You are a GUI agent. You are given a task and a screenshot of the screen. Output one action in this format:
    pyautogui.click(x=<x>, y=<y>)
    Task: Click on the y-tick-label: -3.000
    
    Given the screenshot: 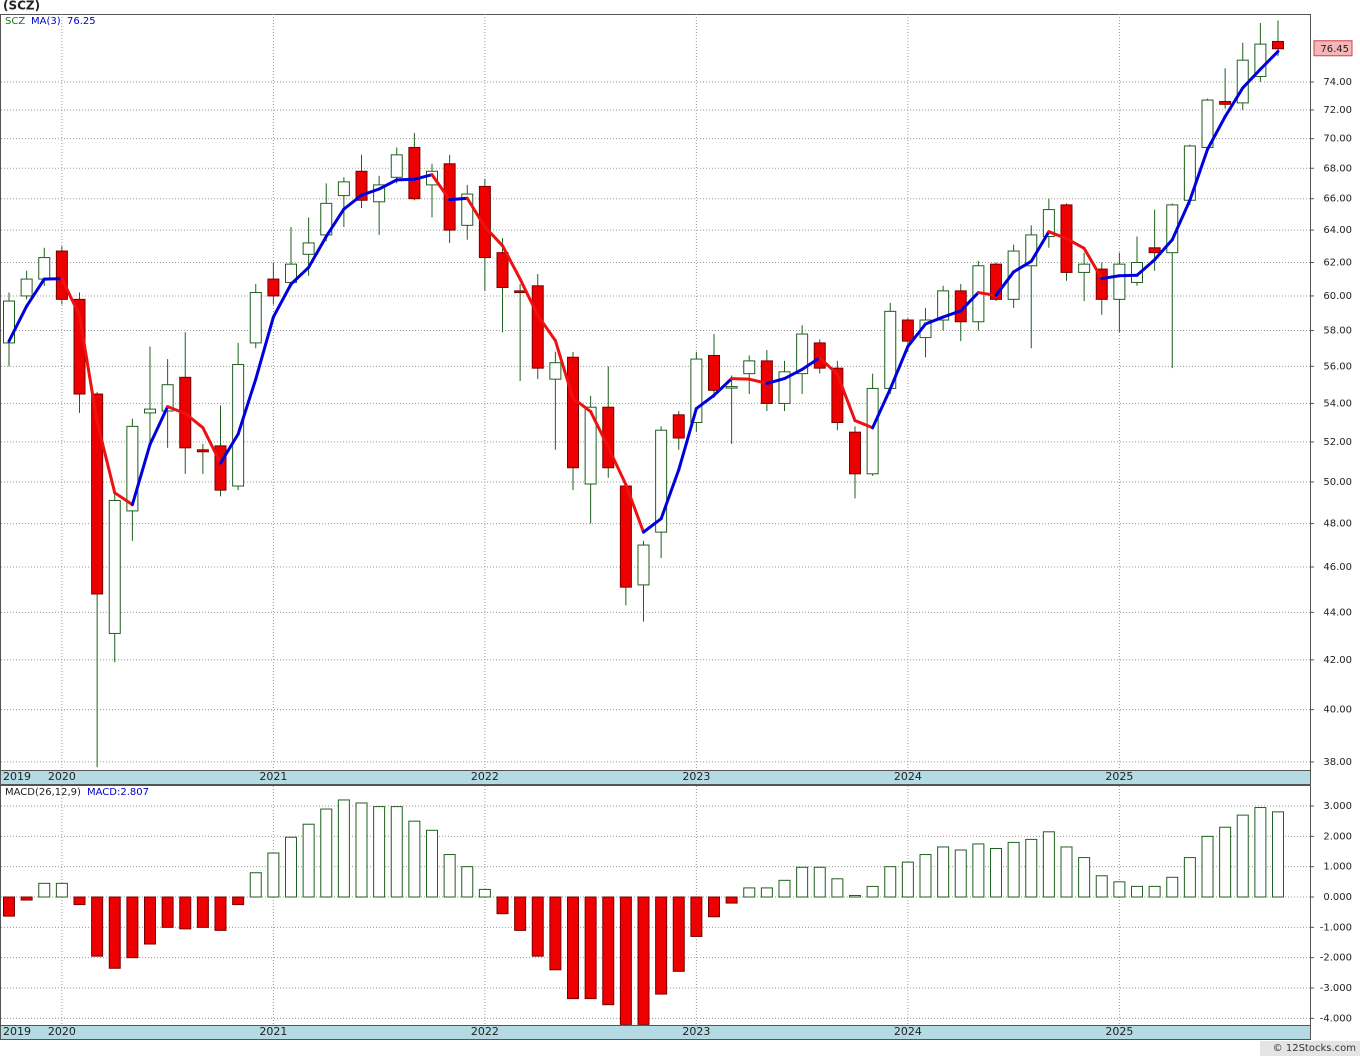 What is the action you would take?
    pyautogui.click(x=1336, y=988)
    